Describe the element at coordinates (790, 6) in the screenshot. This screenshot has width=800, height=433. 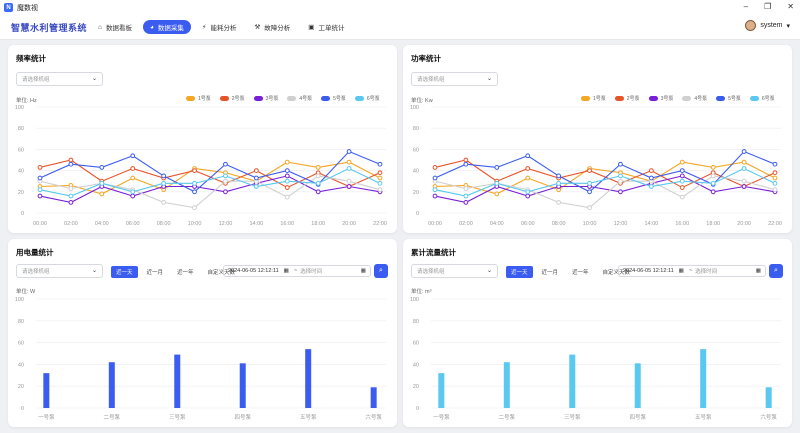
I see `close-icon: ✕` at that location.